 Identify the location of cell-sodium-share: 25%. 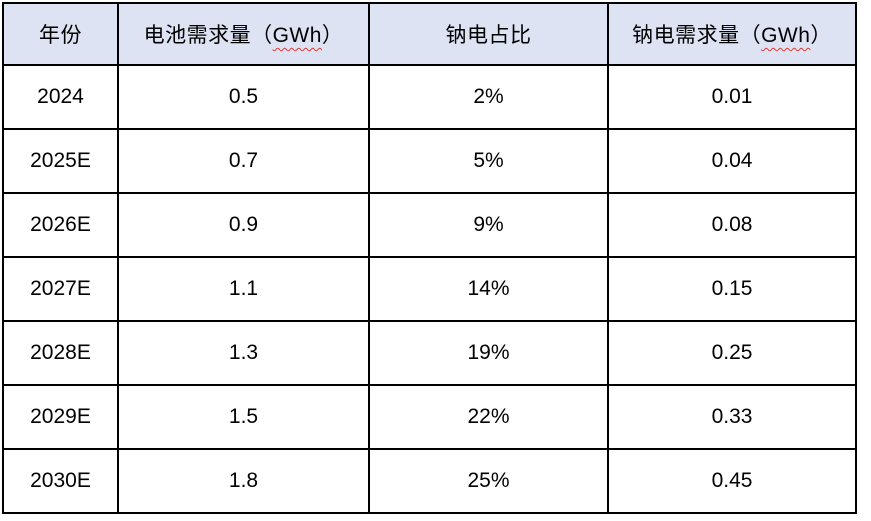
(488, 481).